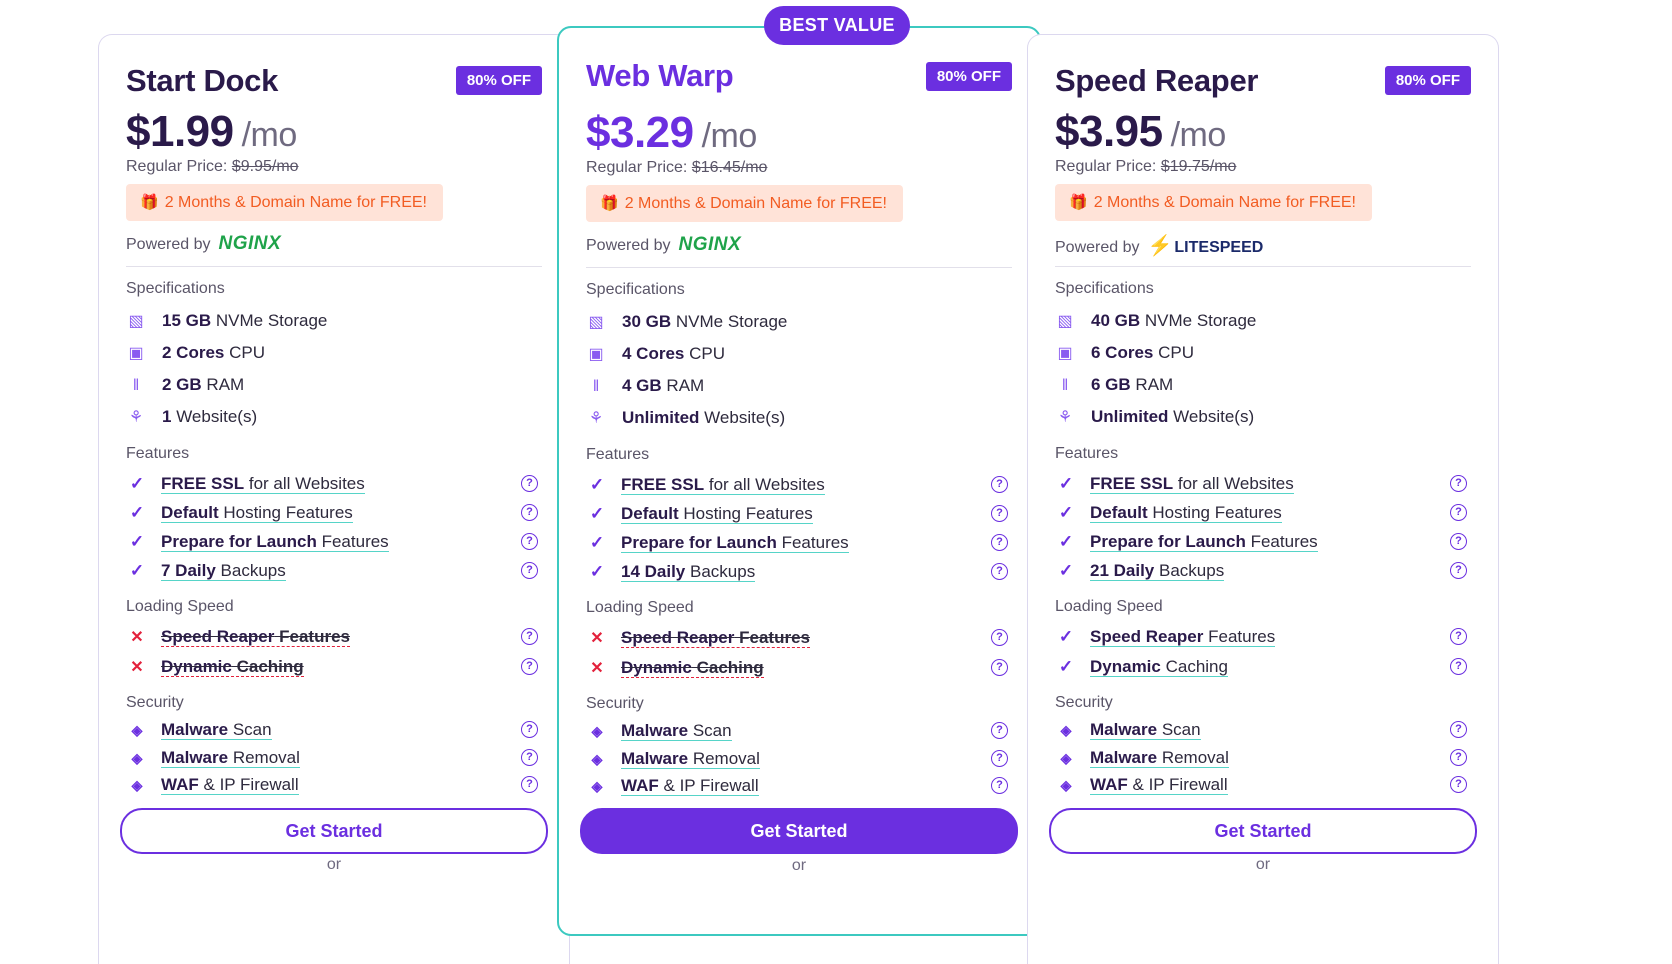  I want to click on spec-label: RAM, so click(1152, 384).